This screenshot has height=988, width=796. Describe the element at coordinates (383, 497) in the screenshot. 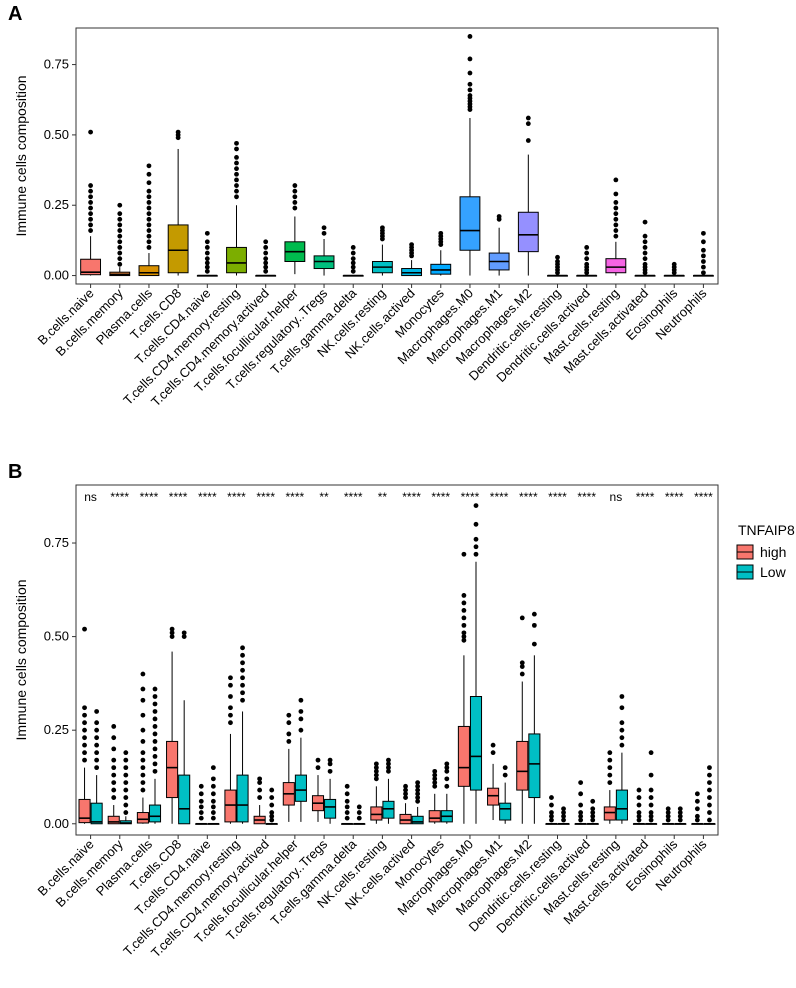

I see `significance-label: **` at that location.